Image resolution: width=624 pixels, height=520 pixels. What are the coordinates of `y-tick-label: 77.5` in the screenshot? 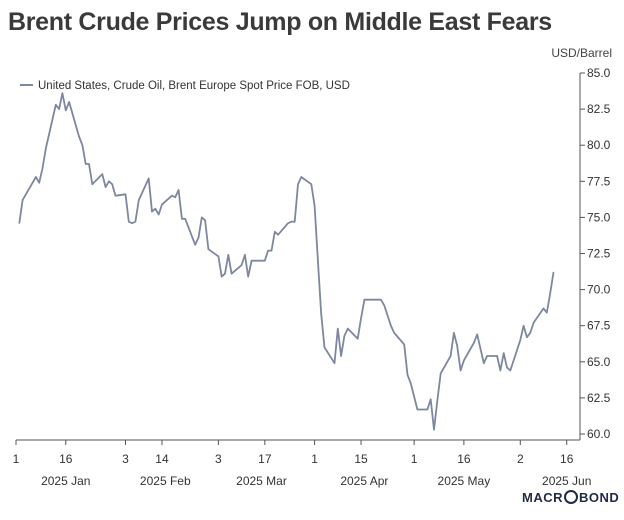 It's located at (599, 181).